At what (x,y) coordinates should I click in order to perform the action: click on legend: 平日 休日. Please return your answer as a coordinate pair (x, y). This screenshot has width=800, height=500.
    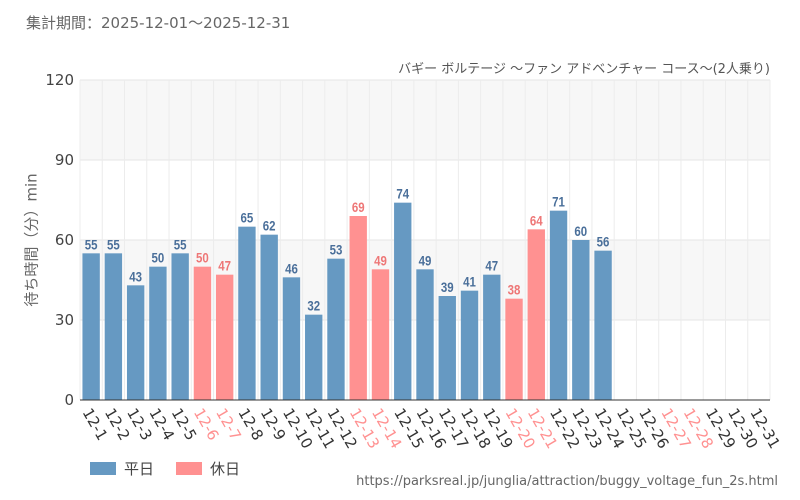
    Looking at the image, I should click on (176, 468).